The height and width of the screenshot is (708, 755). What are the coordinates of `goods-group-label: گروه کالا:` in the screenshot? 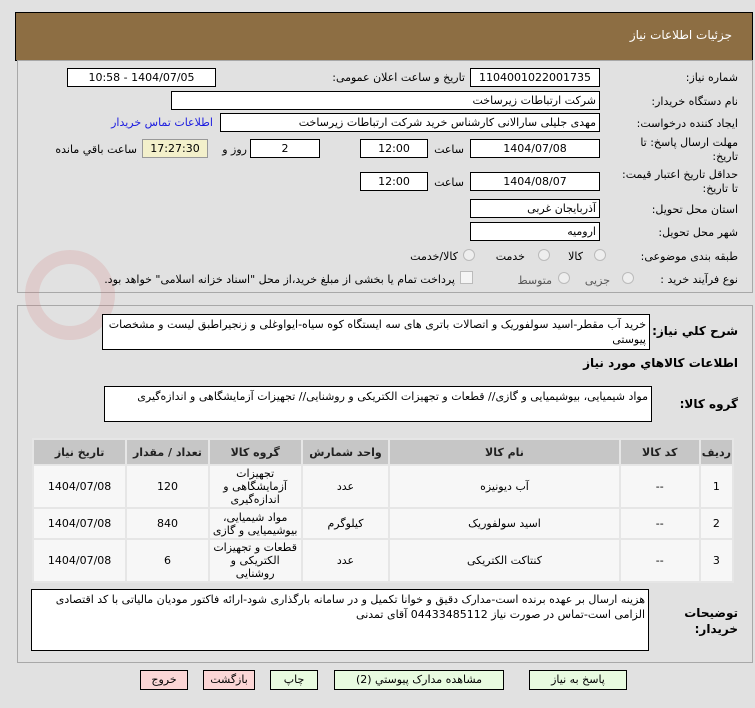 It's located at (708, 404).